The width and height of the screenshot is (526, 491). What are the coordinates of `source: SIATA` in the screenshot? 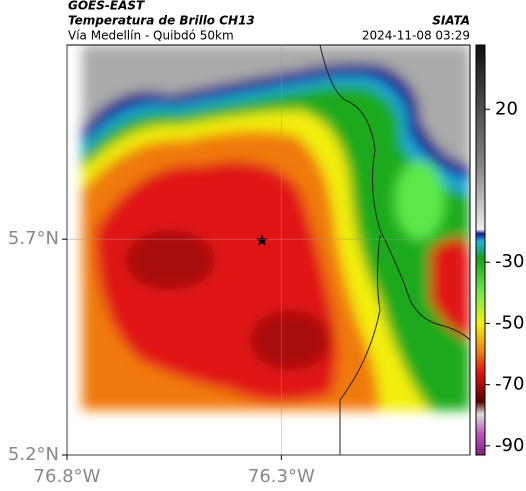 It's located at (451, 21).